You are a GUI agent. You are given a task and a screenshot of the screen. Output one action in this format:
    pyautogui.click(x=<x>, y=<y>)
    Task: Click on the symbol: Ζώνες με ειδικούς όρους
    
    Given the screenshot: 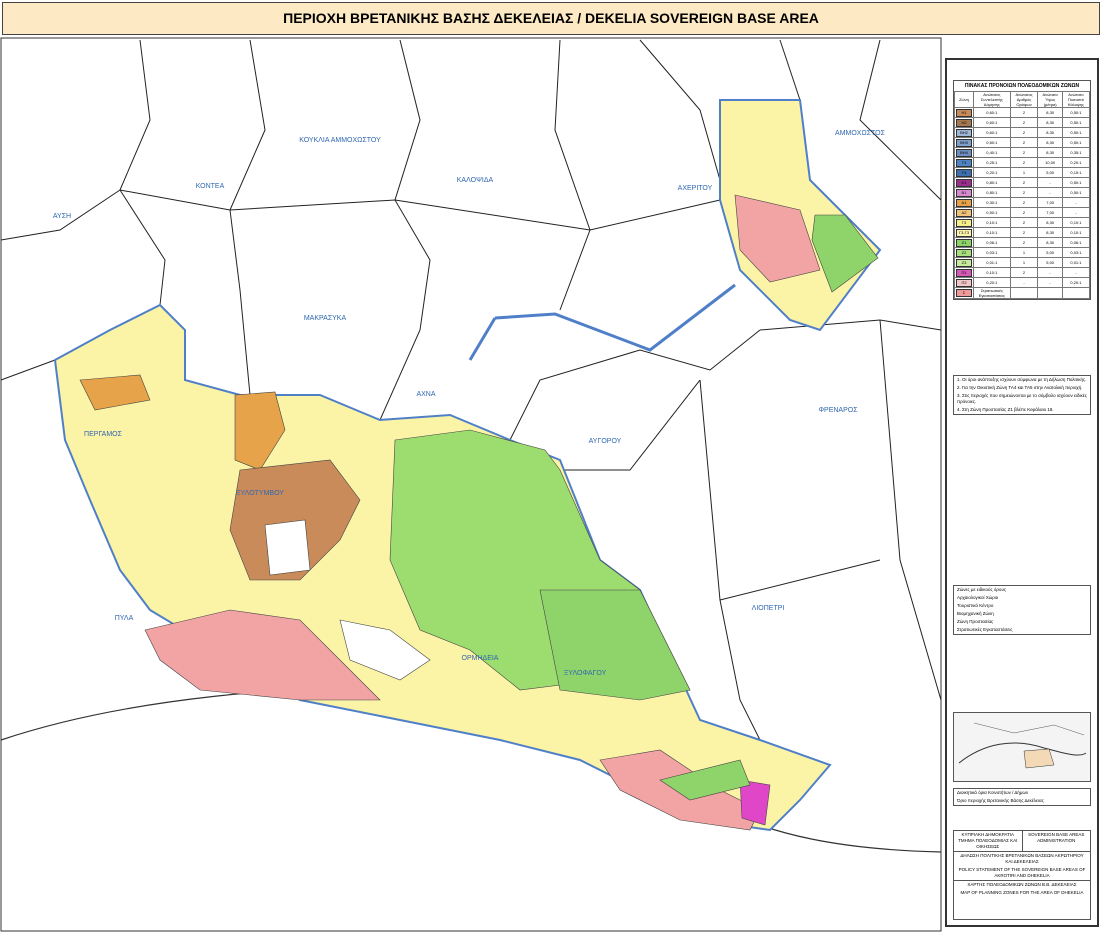 What is the action you would take?
    pyautogui.click(x=982, y=589)
    